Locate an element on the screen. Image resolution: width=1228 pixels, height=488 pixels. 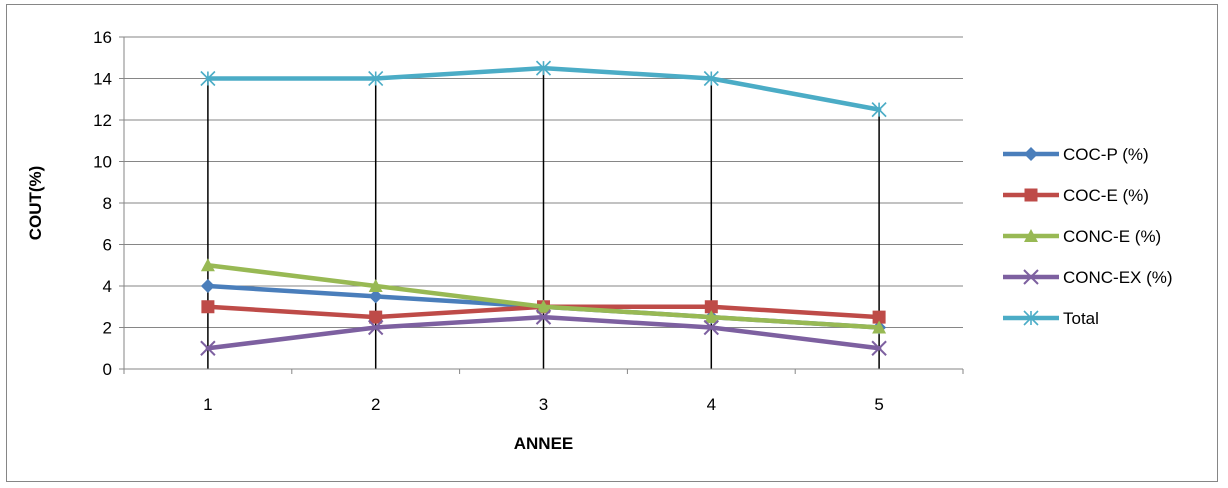
legend-label: COC-P (%) is located at coordinates (1106, 154).